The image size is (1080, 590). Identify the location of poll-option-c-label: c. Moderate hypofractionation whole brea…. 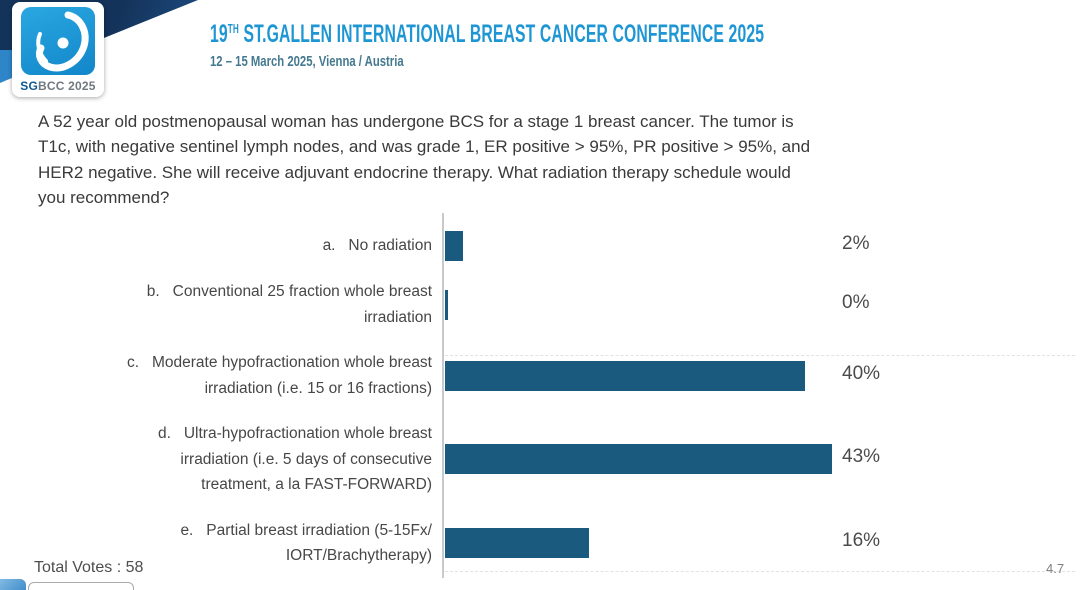
(217, 375).